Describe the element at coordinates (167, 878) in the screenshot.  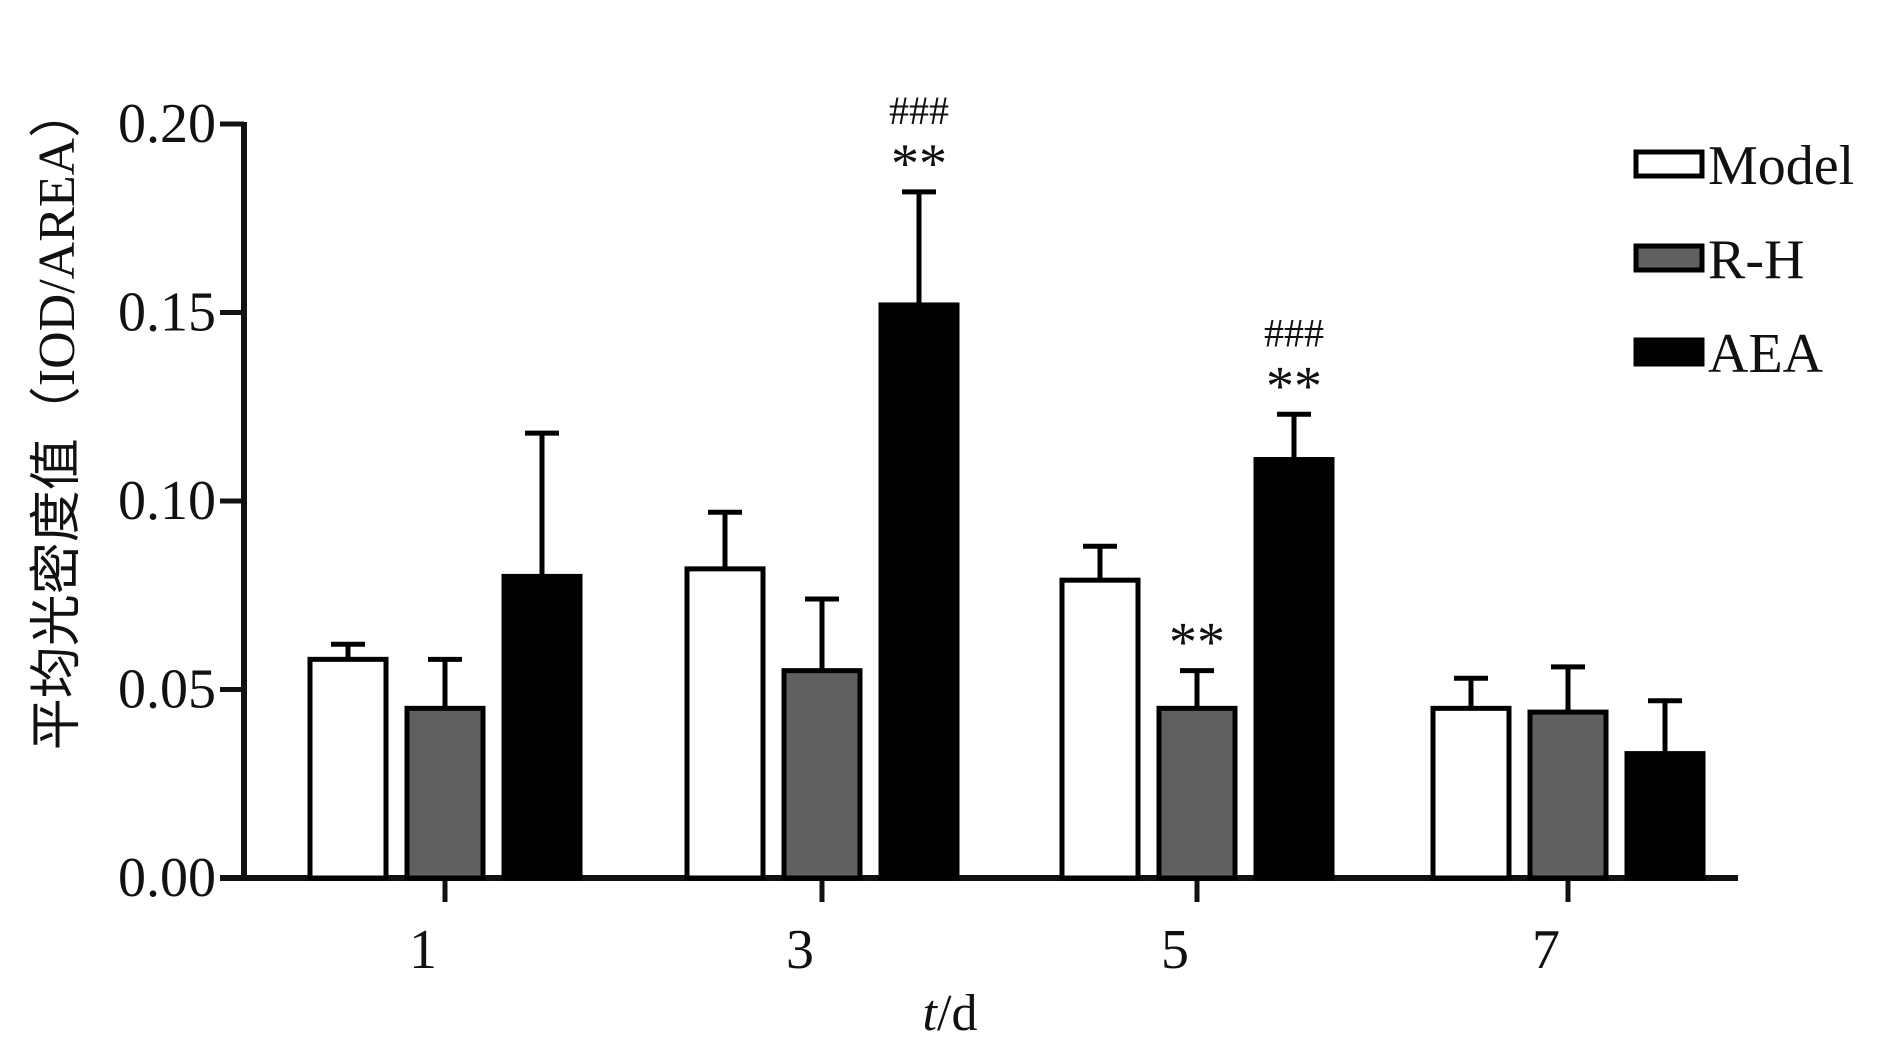
I see `y-tick-label: 0.00` at that location.